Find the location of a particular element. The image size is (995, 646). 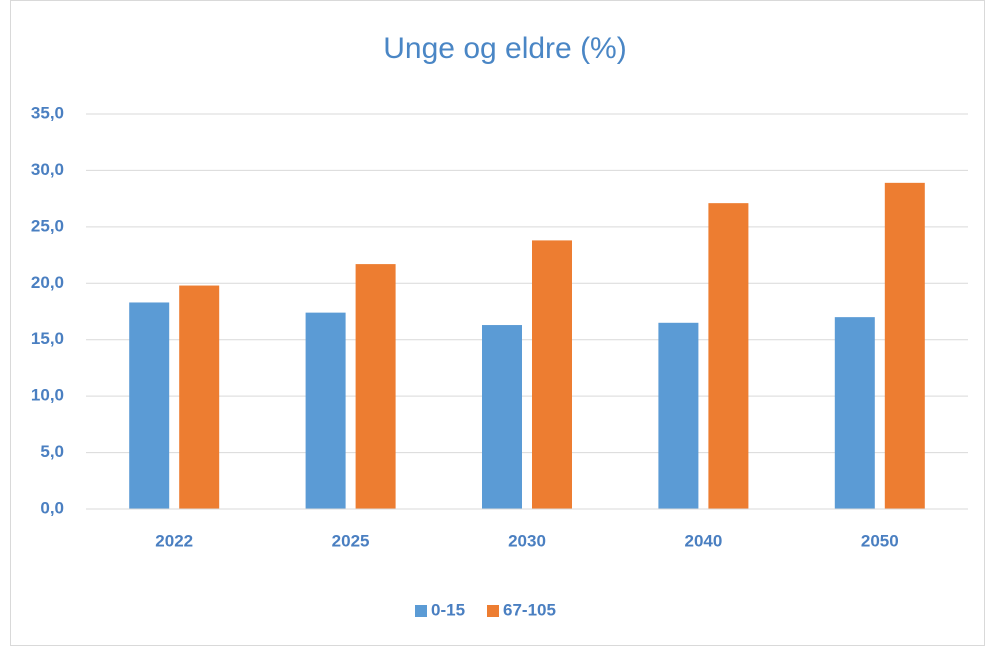

y-tick-label: 35,0 is located at coordinates (47, 112).